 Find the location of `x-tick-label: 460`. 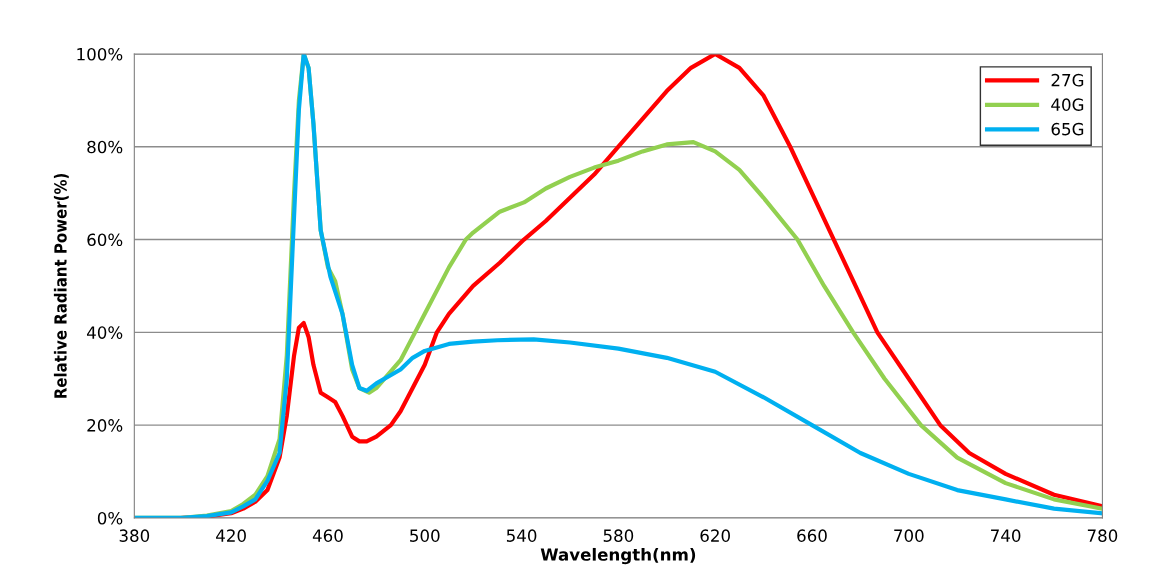

x-tick-label: 460 is located at coordinates (327, 535).